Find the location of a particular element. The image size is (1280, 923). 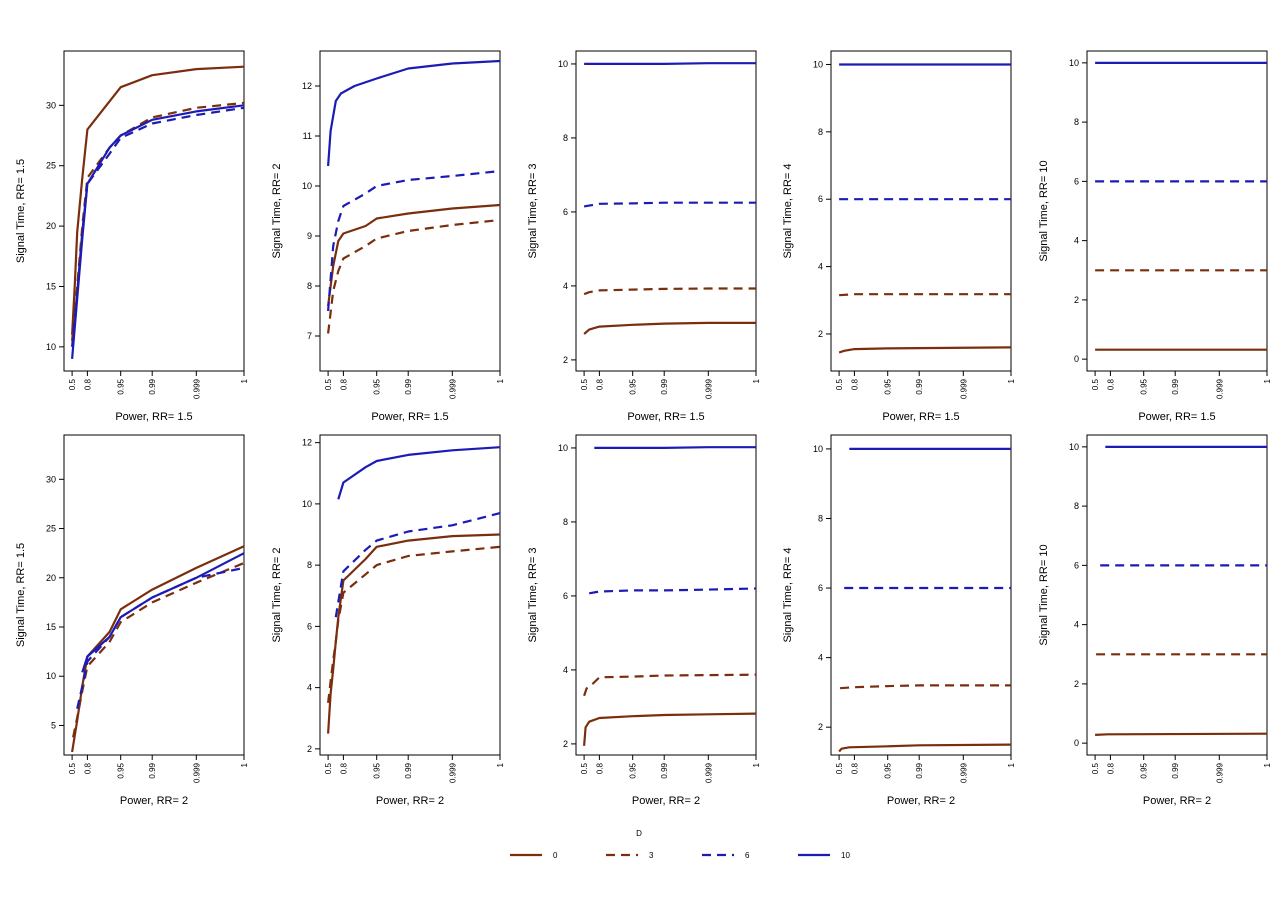

legend-entry-6: 6 is located at coordinates (726, 855).